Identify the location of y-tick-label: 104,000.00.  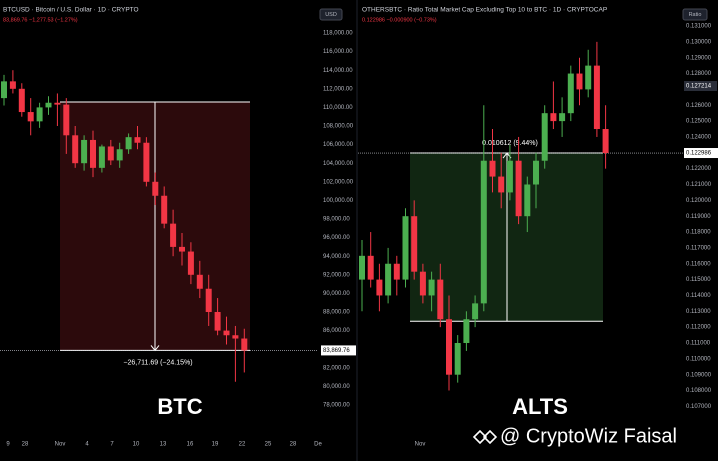
(338, 164).